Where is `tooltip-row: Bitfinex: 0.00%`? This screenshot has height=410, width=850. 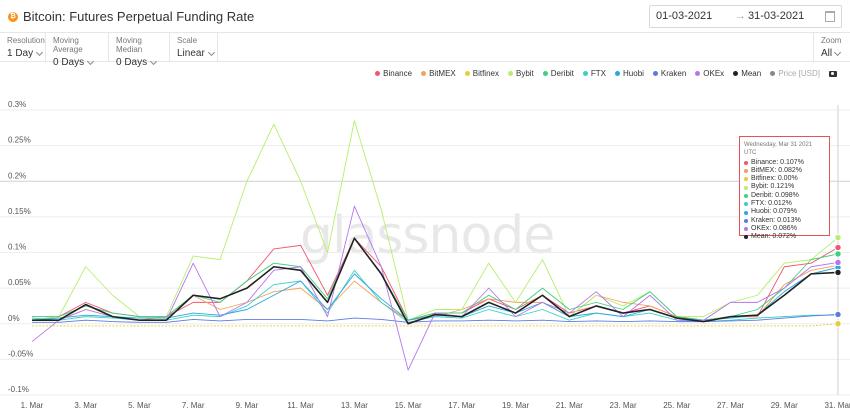 tooltip-row: Bitfinex: 0.00% is located at coordinates (784, 179).